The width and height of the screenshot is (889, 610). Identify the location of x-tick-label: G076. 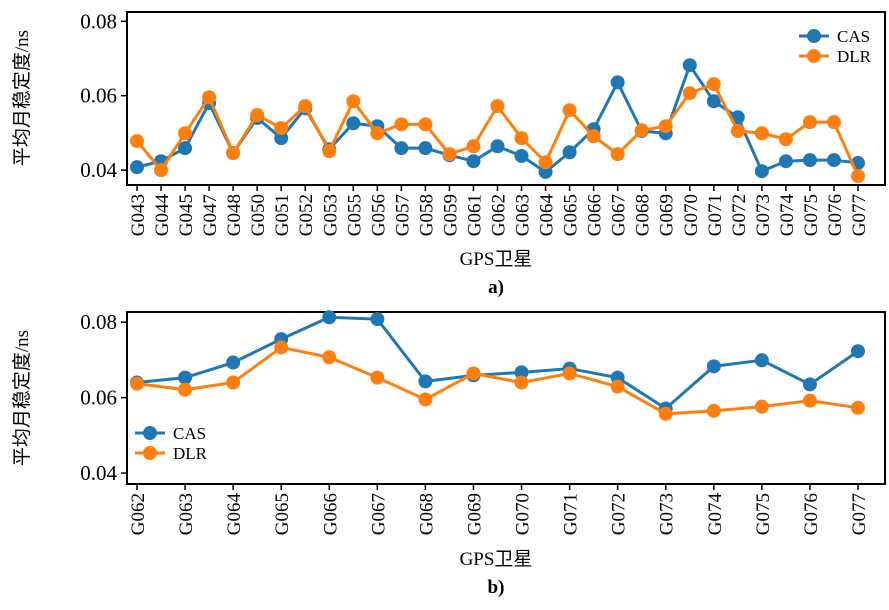
(811, 514).